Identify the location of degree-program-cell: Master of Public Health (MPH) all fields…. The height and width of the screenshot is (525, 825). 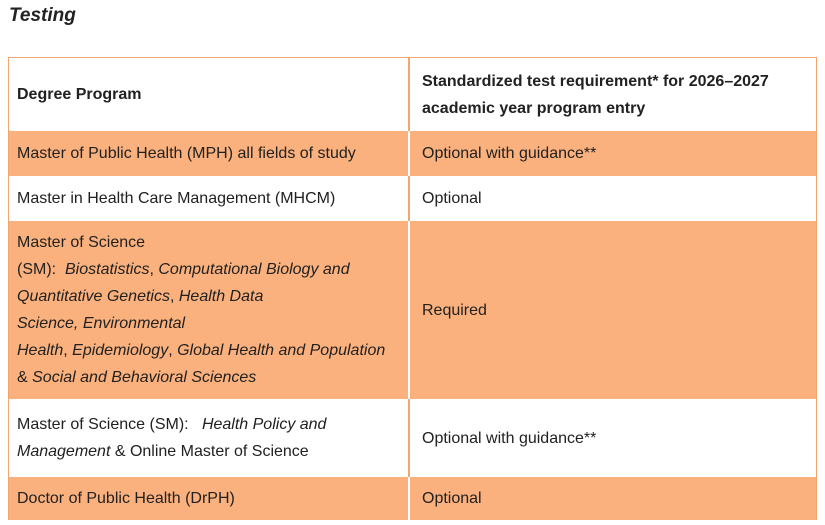
(209, 153).